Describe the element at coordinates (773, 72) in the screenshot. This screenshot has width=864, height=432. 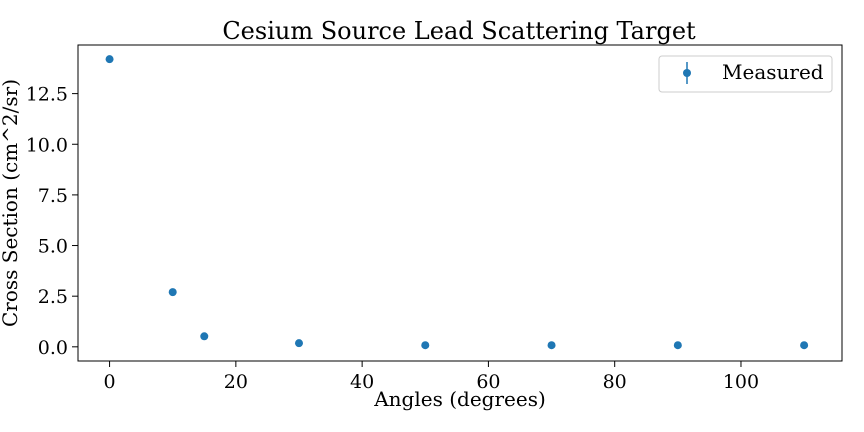
I see `legend-label-measured: Measured` at that location.